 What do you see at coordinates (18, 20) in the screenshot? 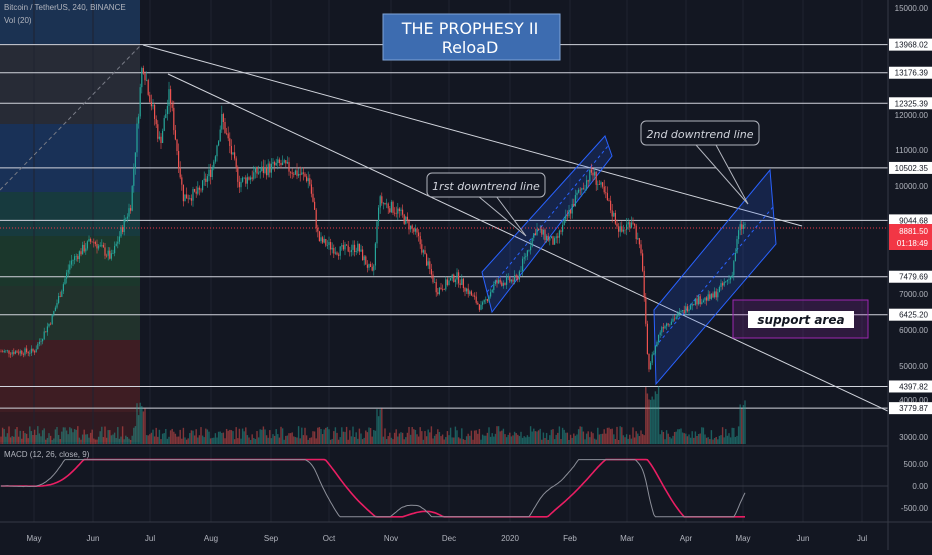
I see `volume-legend: Vol (20)` at bounding box center [18, 20].